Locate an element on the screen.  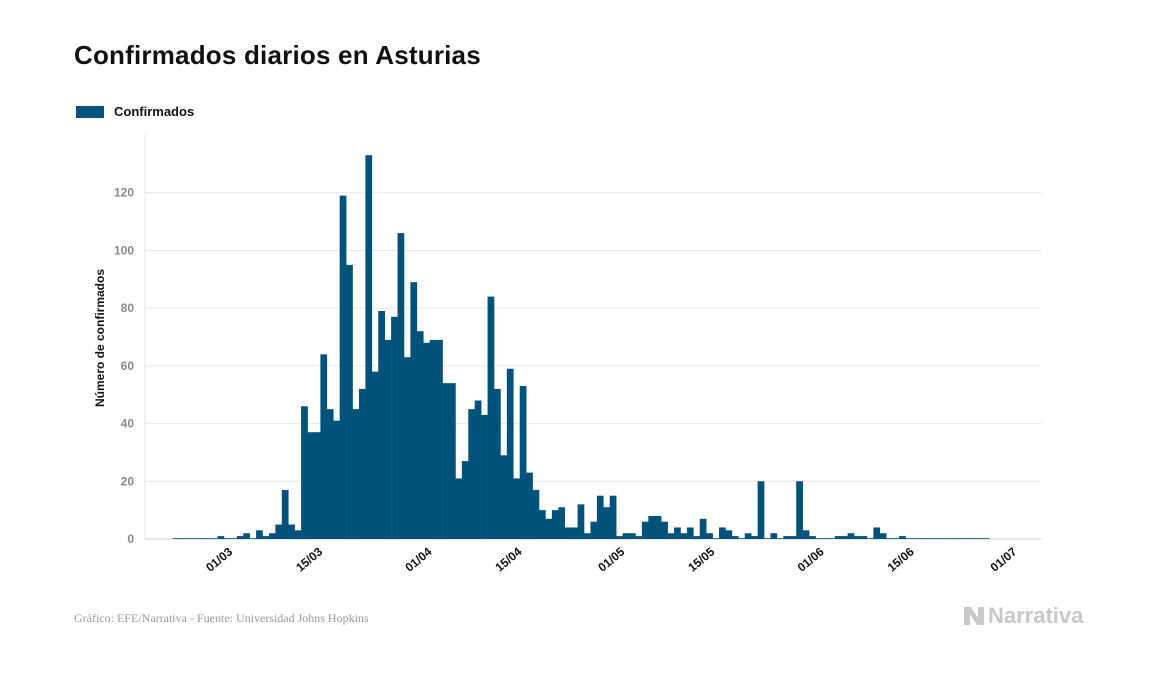
legend-swatch is located at coordinates (90, 111).